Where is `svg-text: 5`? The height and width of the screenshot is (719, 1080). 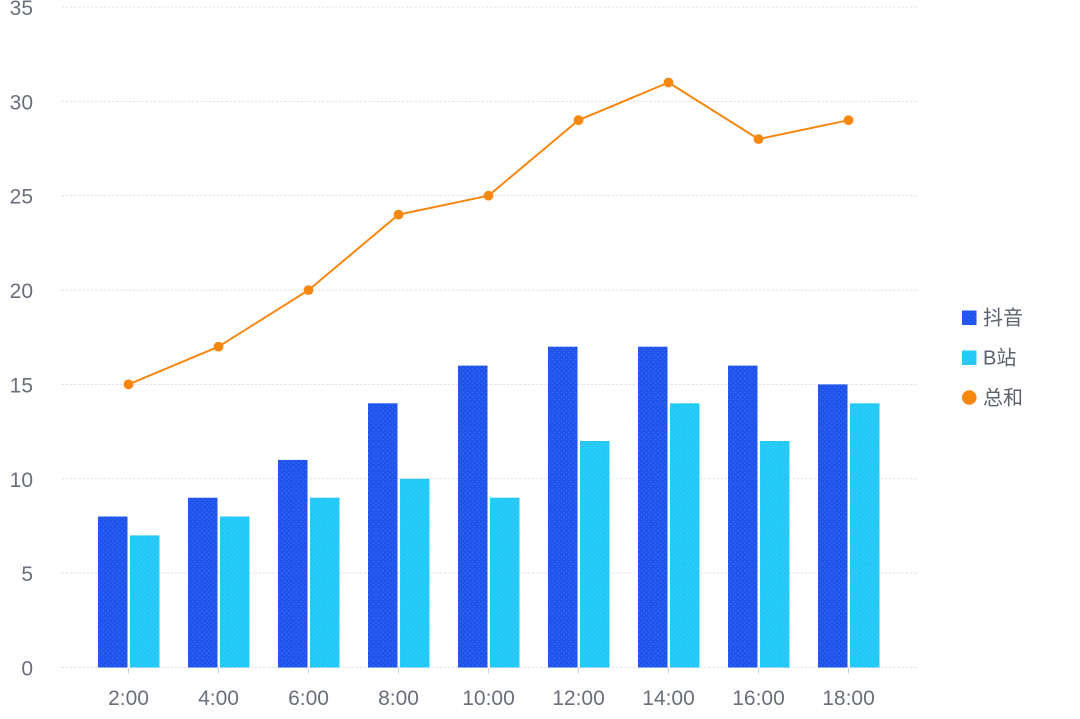 svg-text: 5 is located at coordinates (27, 574).